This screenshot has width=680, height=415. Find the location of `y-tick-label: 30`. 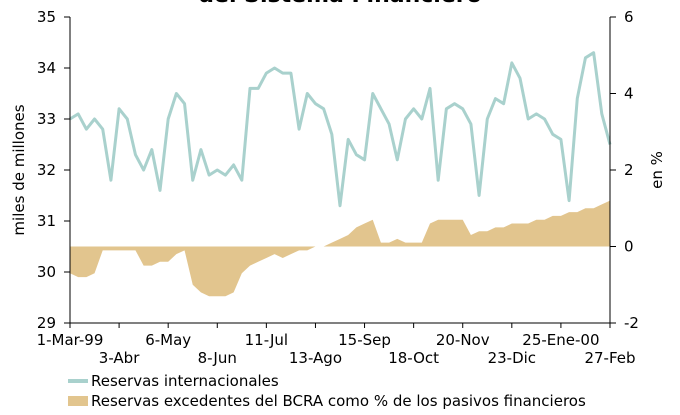

y-tick-label: 30 is located at coordinates (46, 272).